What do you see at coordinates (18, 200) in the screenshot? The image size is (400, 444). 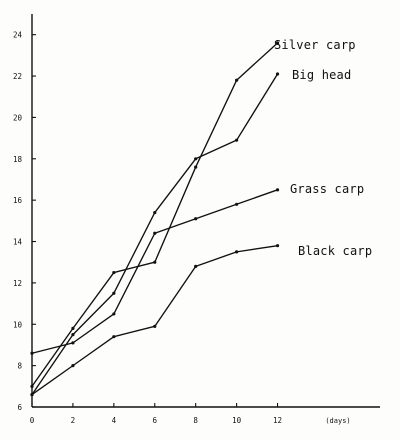 I see `y-tick-label: 16` at bounding box center [18, 200].